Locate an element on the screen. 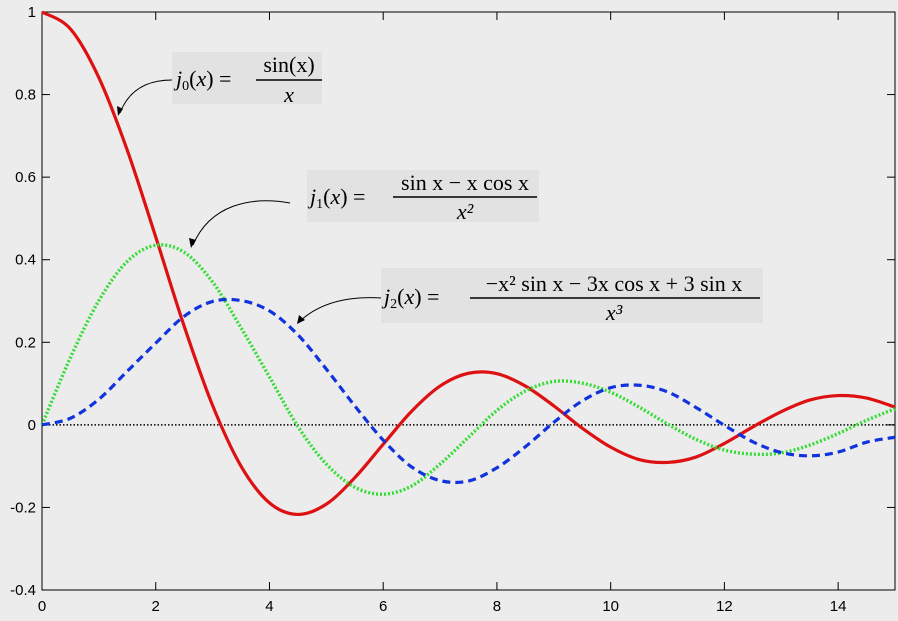  annotation-j1: j1(x) = sin x − x cos x x² is located at coordinates (423, 197).